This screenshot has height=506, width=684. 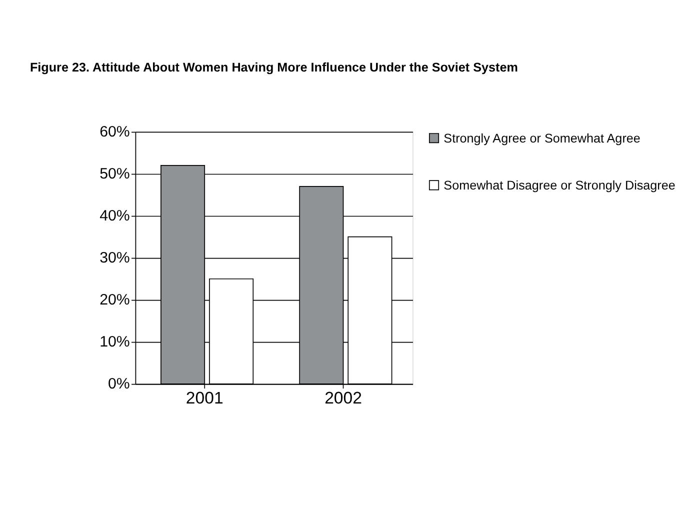 I want to click on legend-label: Strongly Agree or Somewhat Agree, so click(x=542, y=138).